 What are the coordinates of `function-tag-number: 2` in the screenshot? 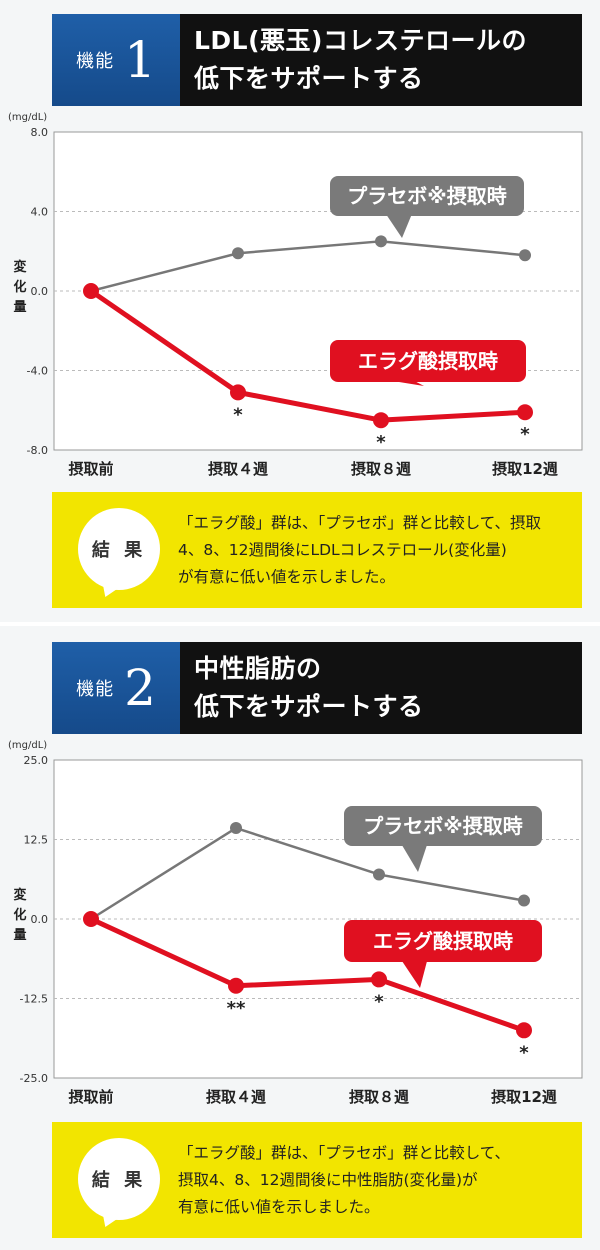 It's located at (140, 688).